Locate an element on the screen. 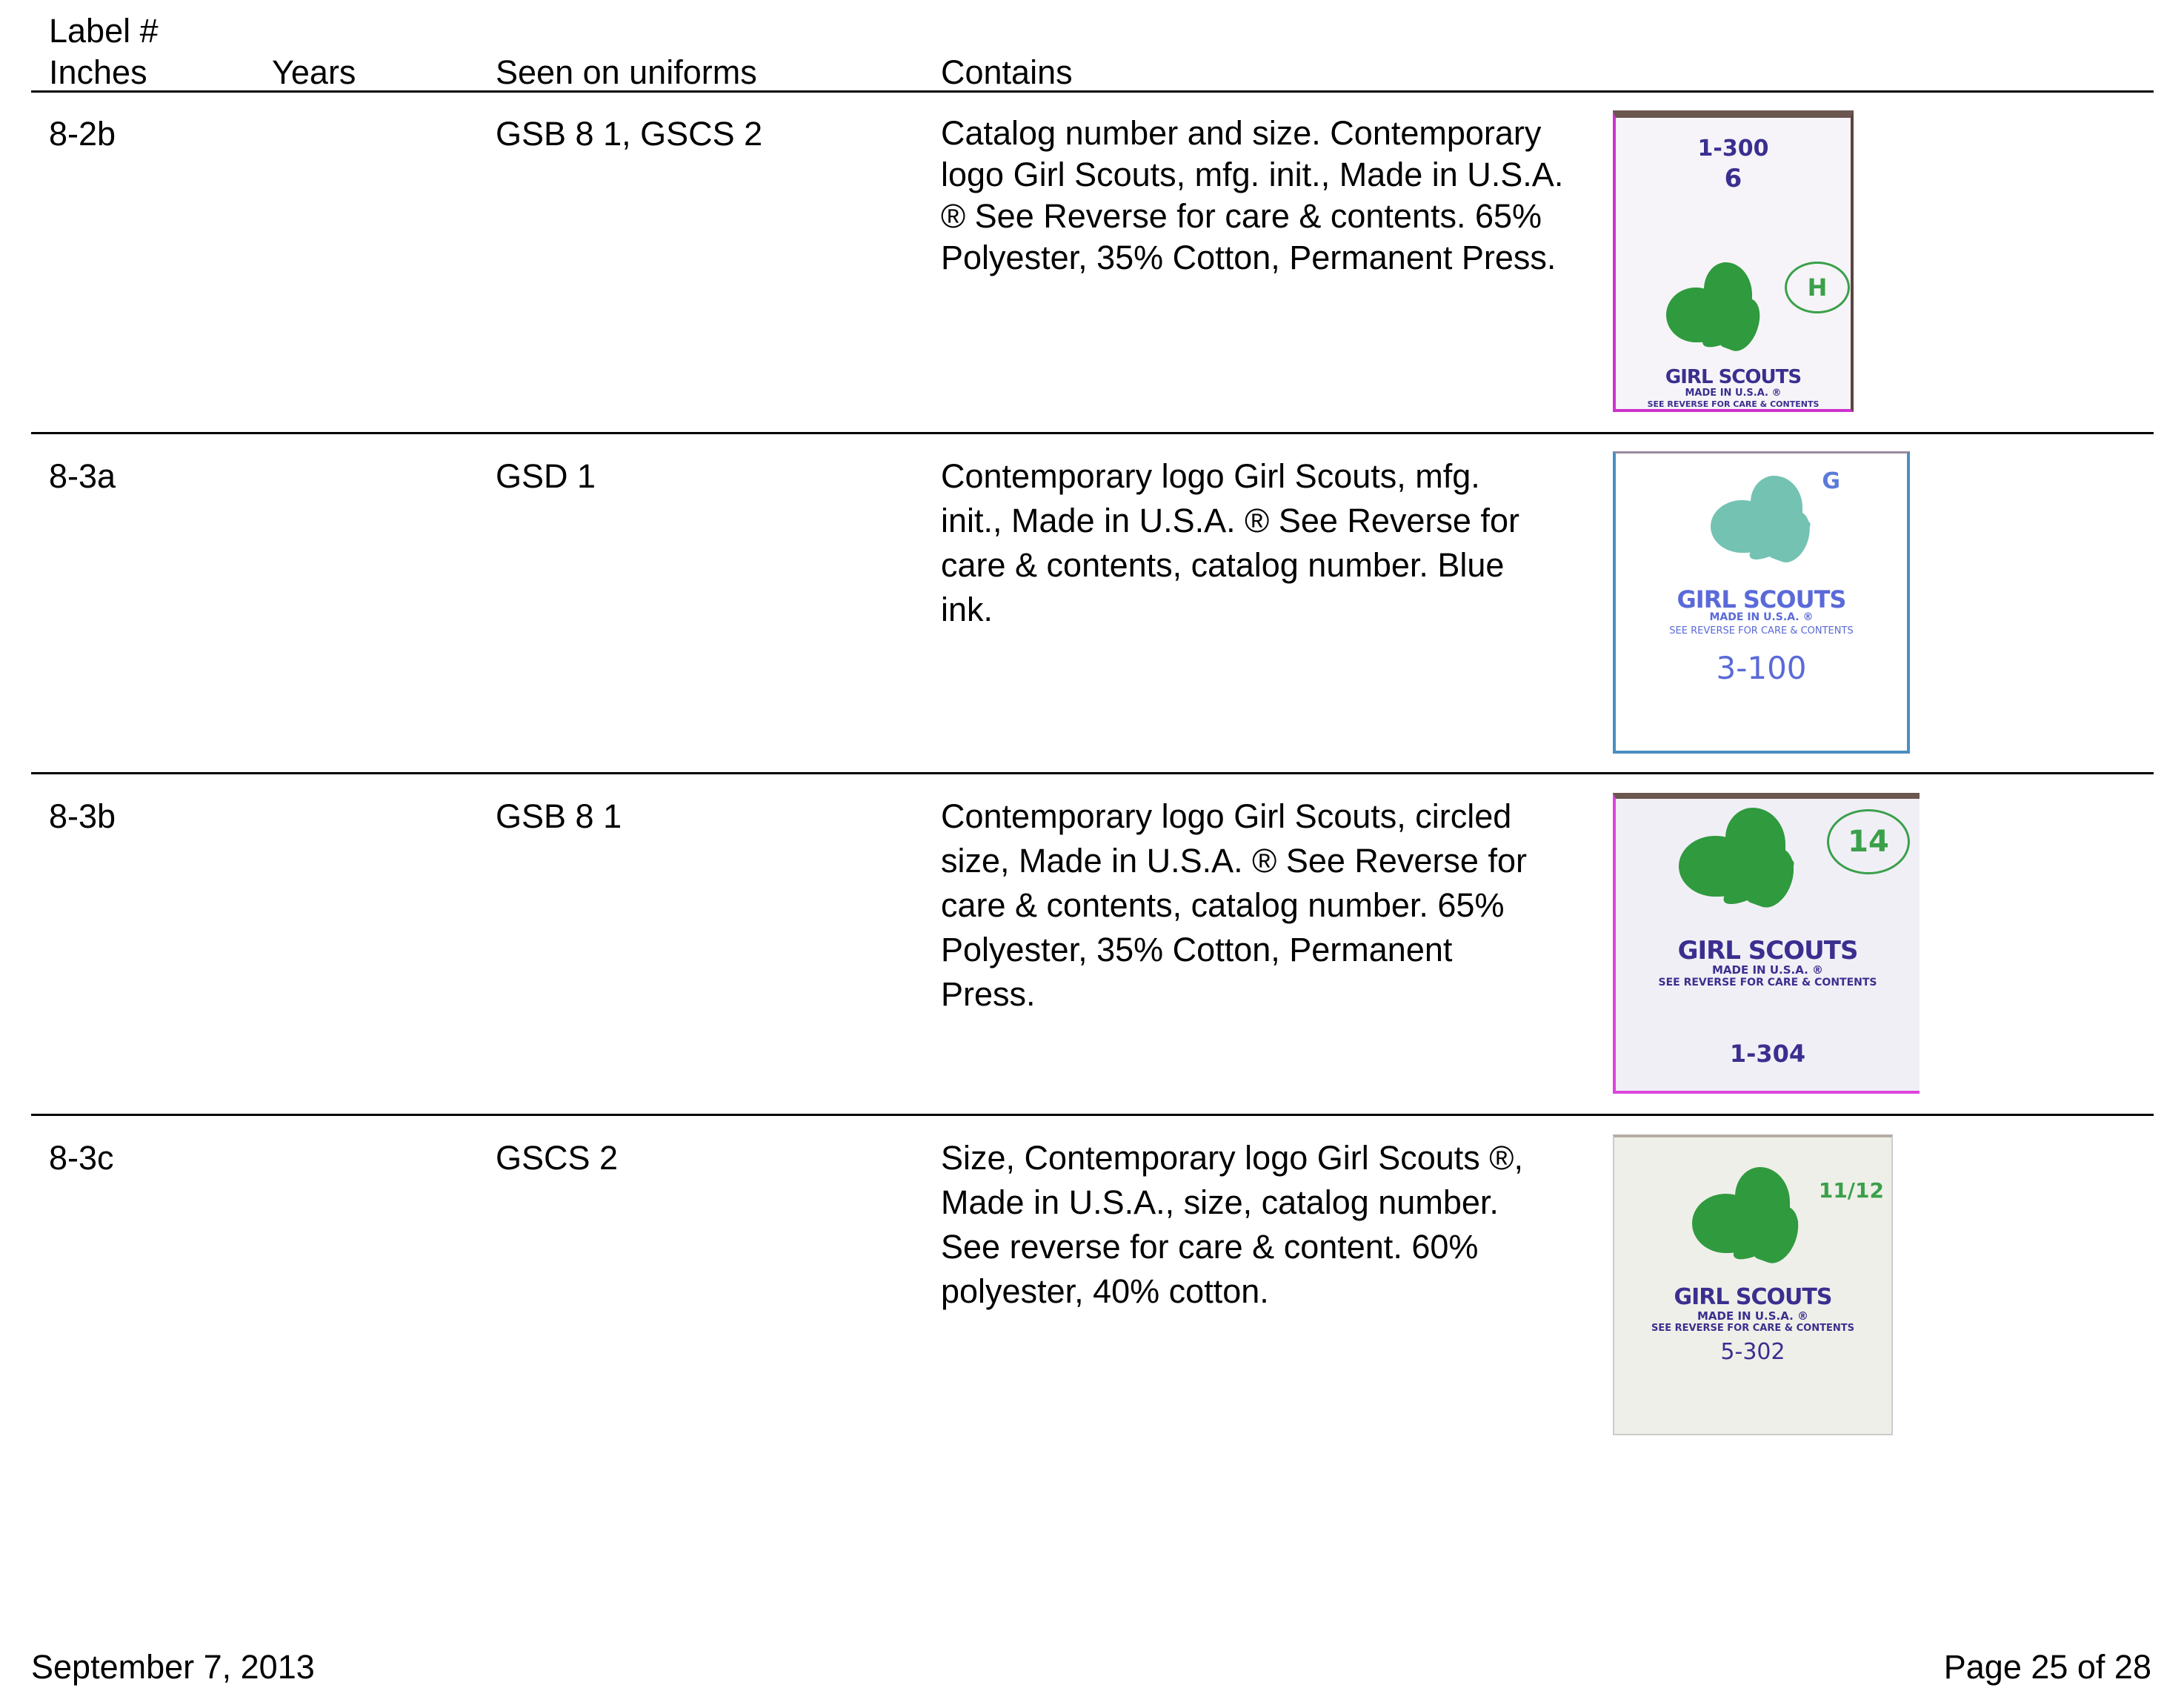 The image size is (2184, 1688). label-number: 8-2b is located at coordinates (82, 134).